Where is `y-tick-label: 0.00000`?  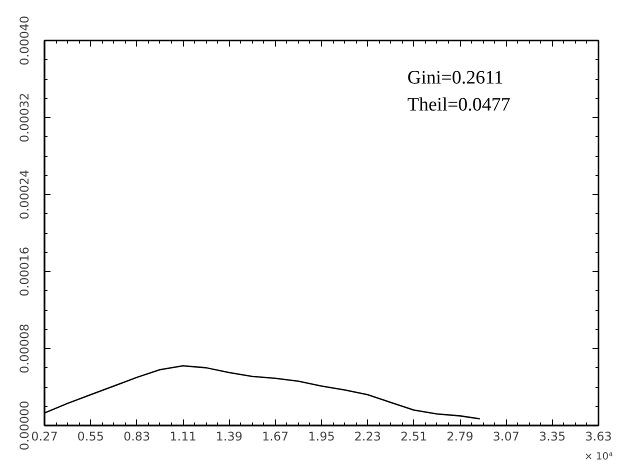 y-tick-label: 0.00000 is located at coordinates (25, 425).